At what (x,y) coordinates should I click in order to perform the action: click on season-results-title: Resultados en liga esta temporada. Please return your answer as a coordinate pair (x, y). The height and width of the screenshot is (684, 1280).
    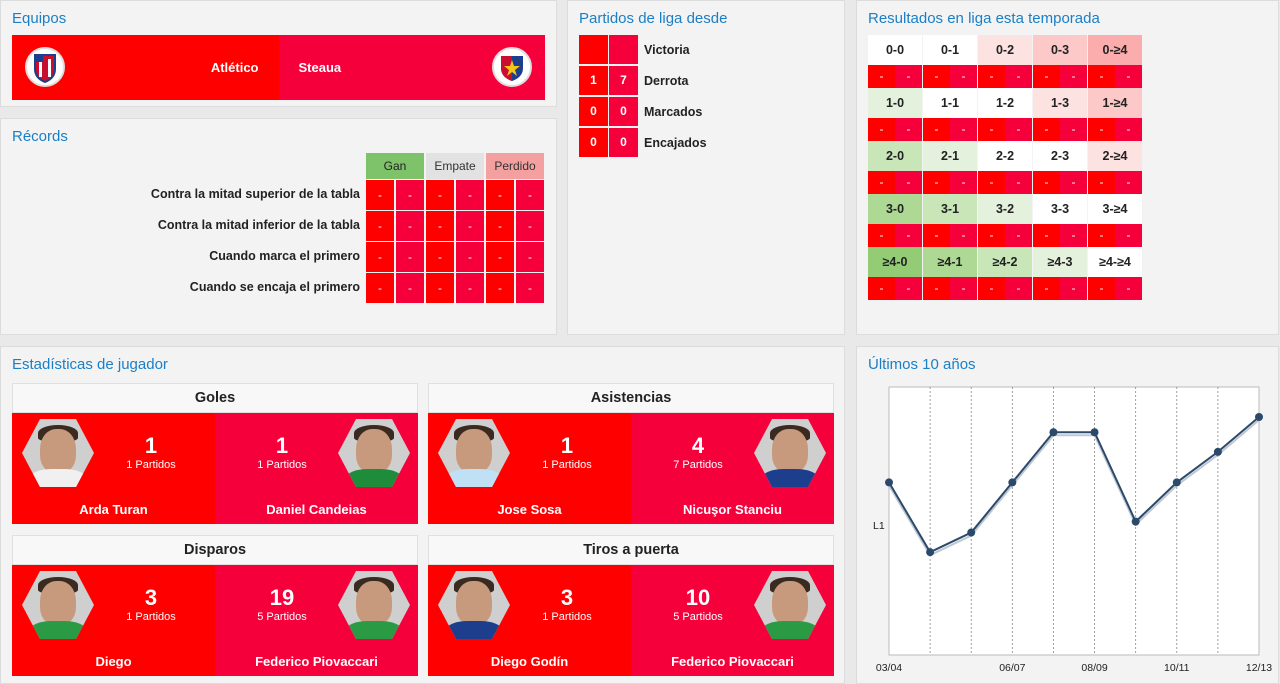
    Looking at the image, I should click on (984, 18).